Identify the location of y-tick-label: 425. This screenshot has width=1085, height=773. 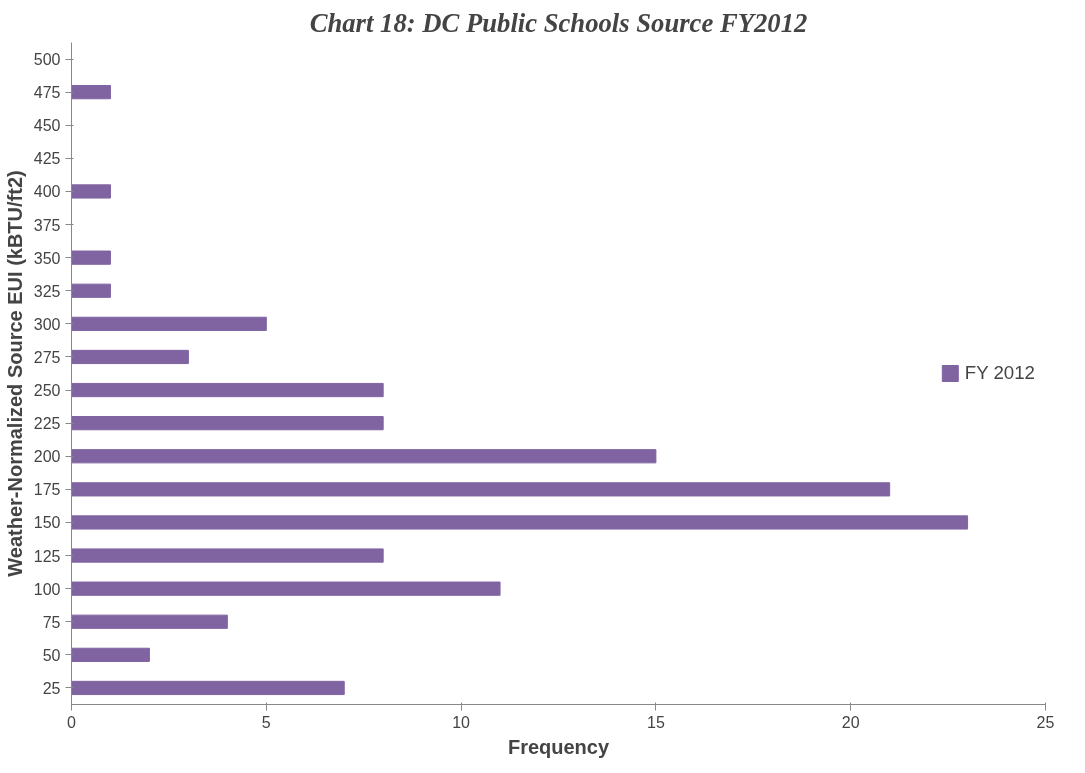
(47, 159).